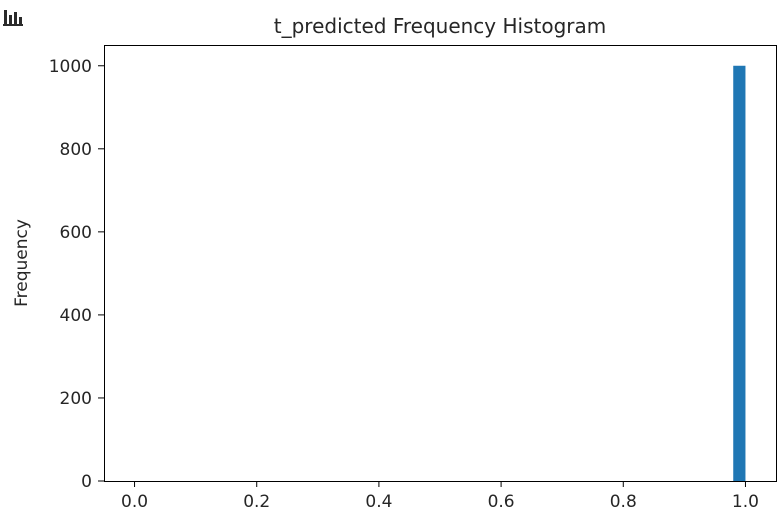  I want to click on x-tick-label: 0.6, so click(501, 502).